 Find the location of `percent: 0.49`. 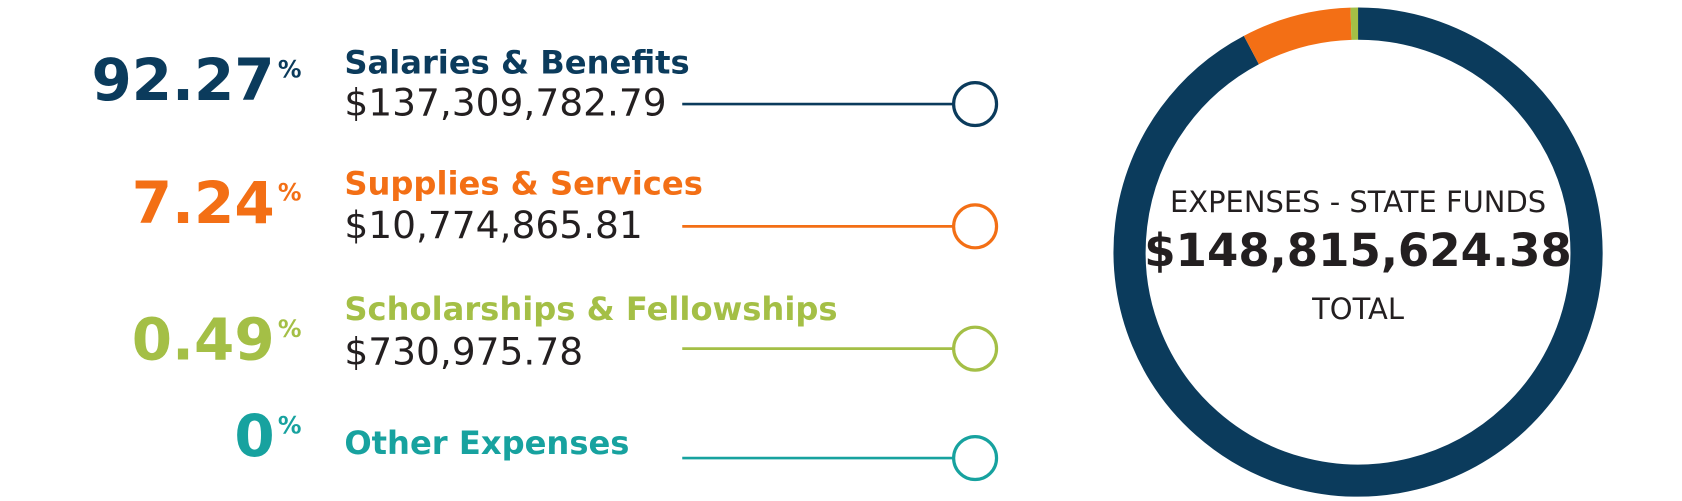

percent: 0.49 is located at coordinates (203, 339).